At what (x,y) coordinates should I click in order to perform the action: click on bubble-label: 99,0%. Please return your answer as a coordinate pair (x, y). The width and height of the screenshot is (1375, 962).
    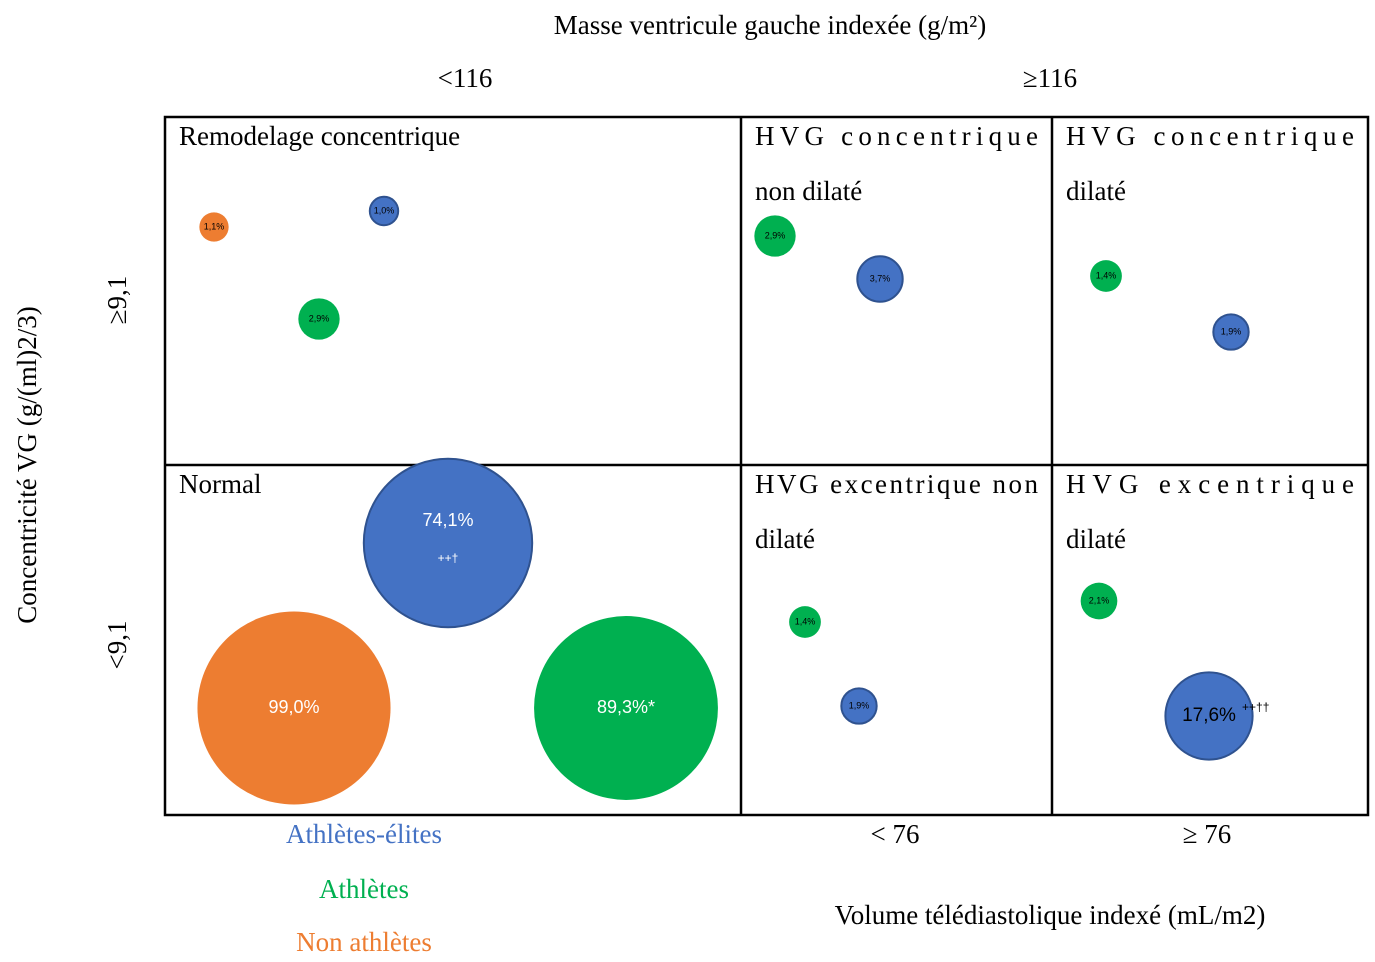
    Looking at the image, I should click on (293, 707).